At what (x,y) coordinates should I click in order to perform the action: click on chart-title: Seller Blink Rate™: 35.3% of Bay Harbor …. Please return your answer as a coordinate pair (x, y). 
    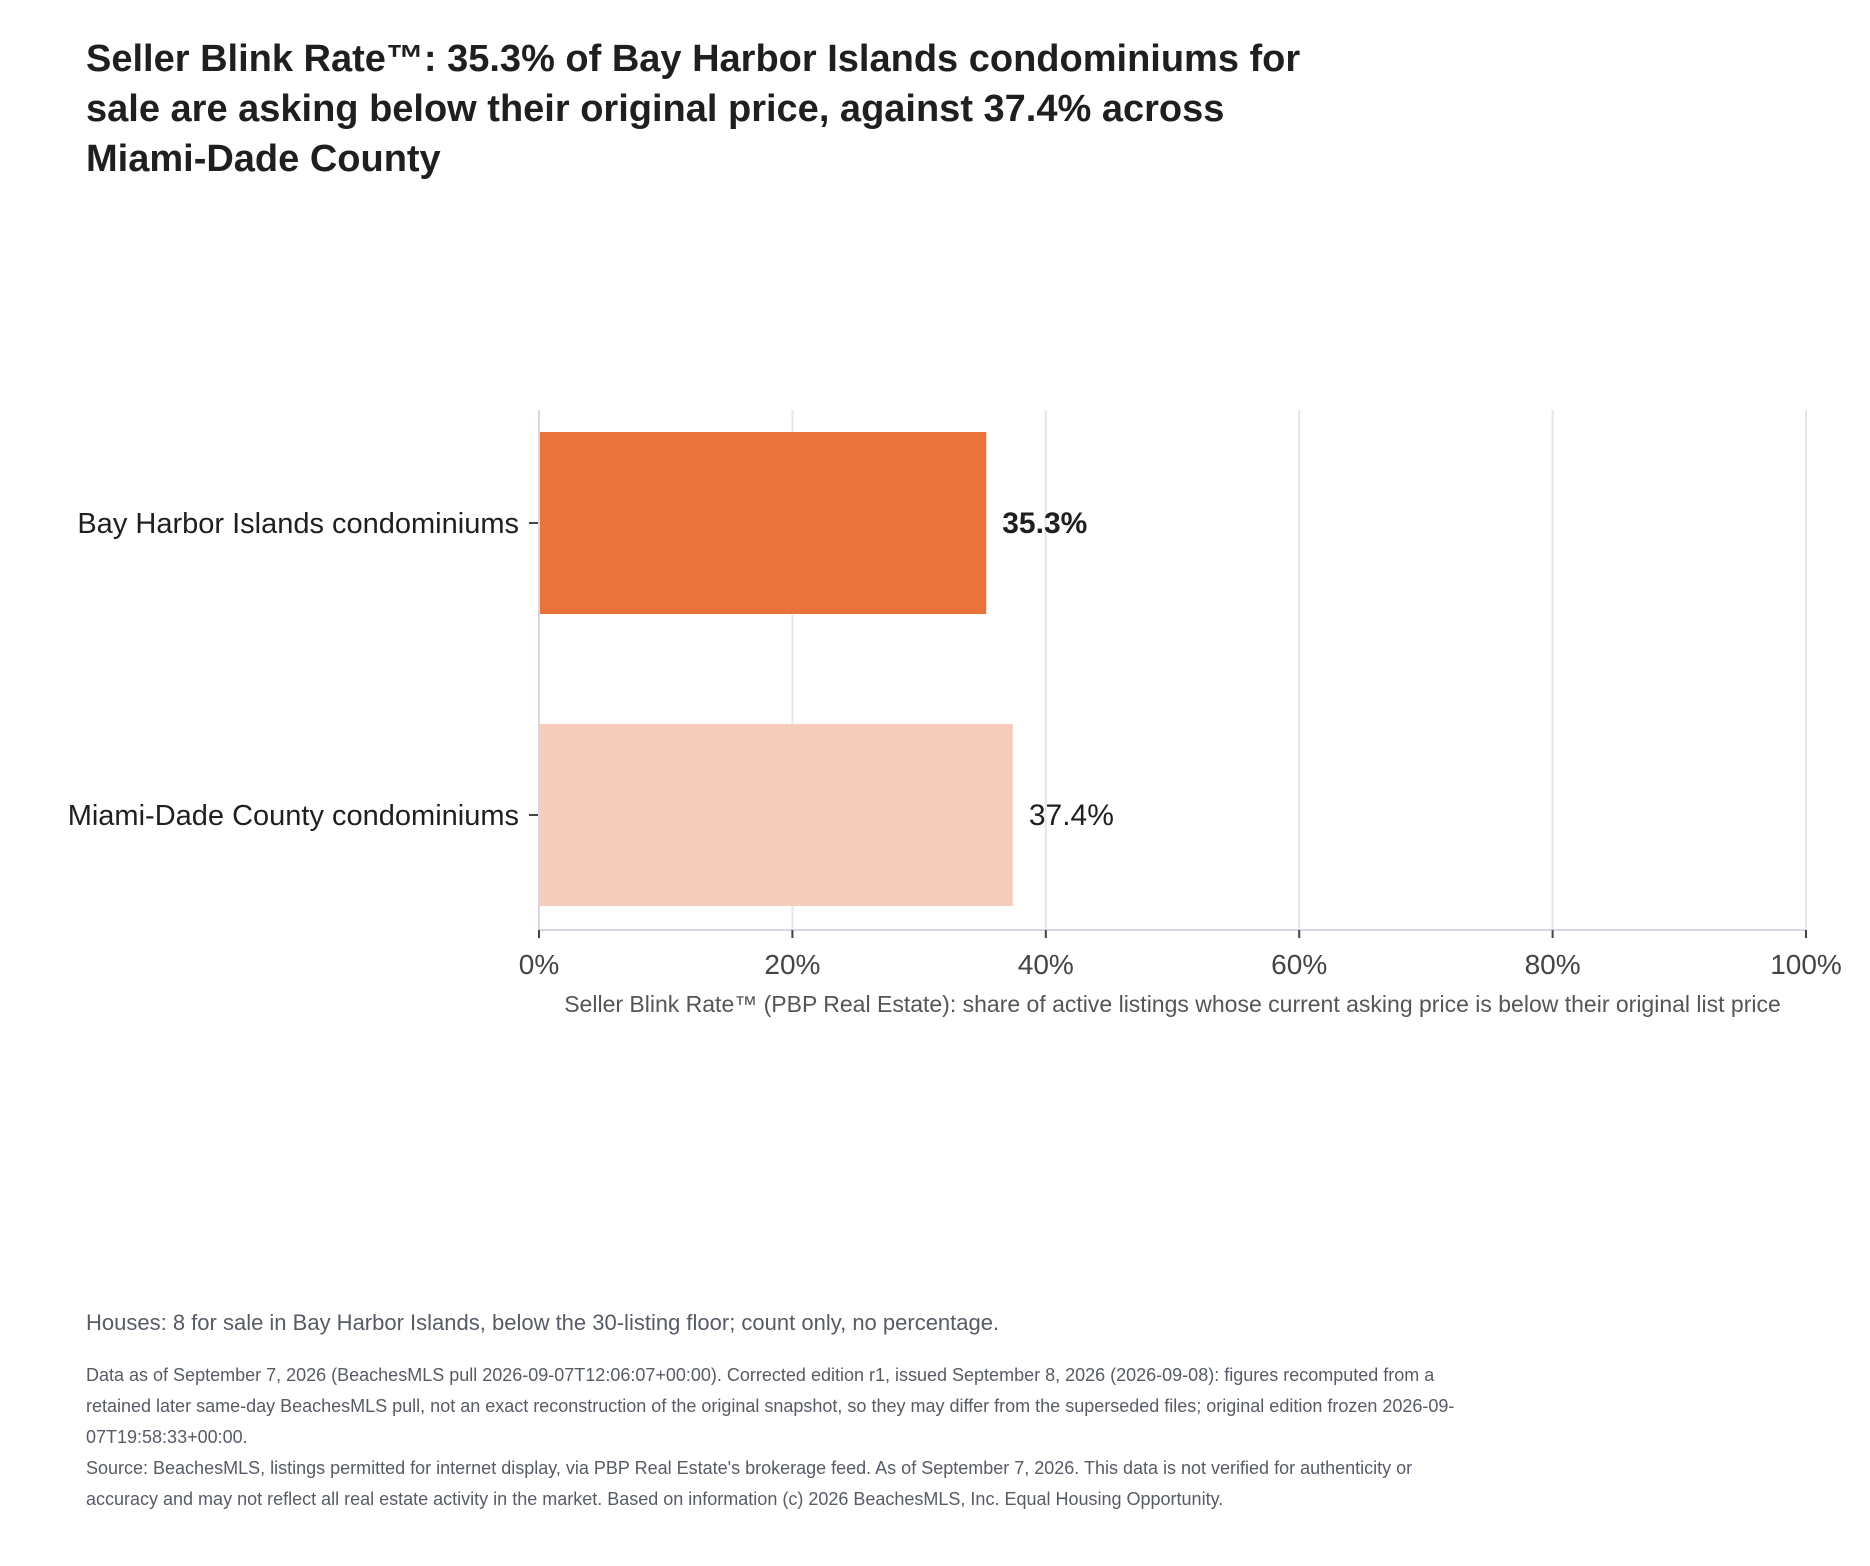
    Looking at the image, I should click on (693, 109).